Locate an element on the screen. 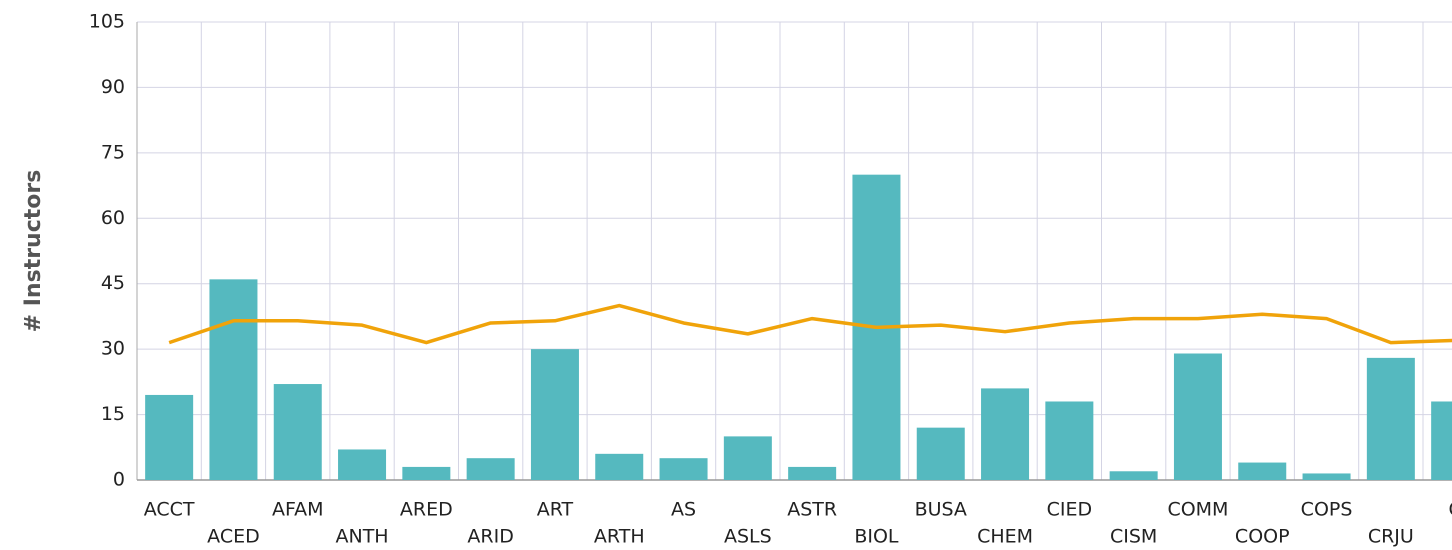 Image resolution: width=1452 pixels, height=550 pixels. x-tick-label: ASTR is located at coordinates (812, 510).